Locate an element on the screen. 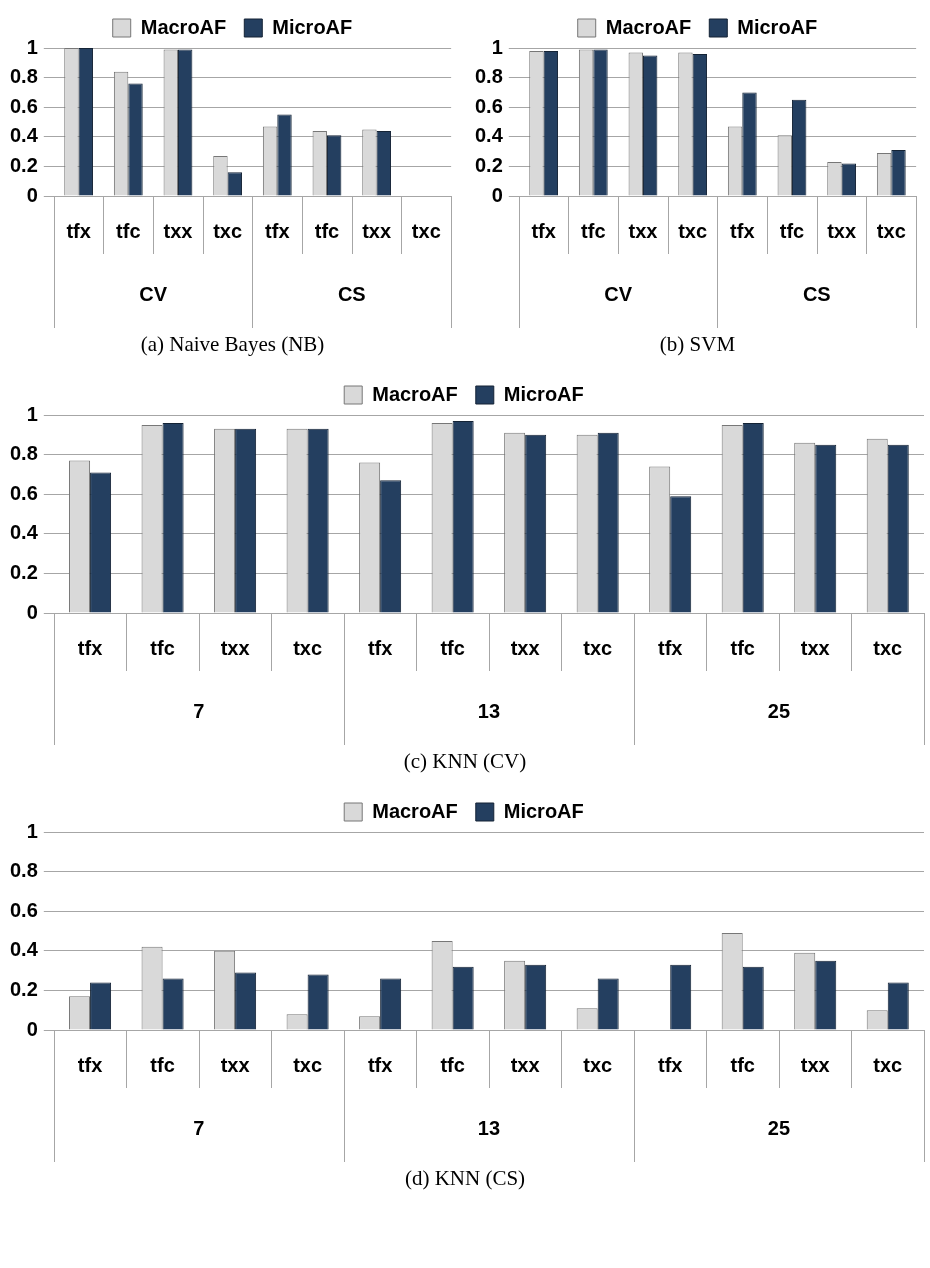 The height and width of the screenshot is (1268, 930). text: (d) KNN (CS) is located at coordinates (465, 1178).